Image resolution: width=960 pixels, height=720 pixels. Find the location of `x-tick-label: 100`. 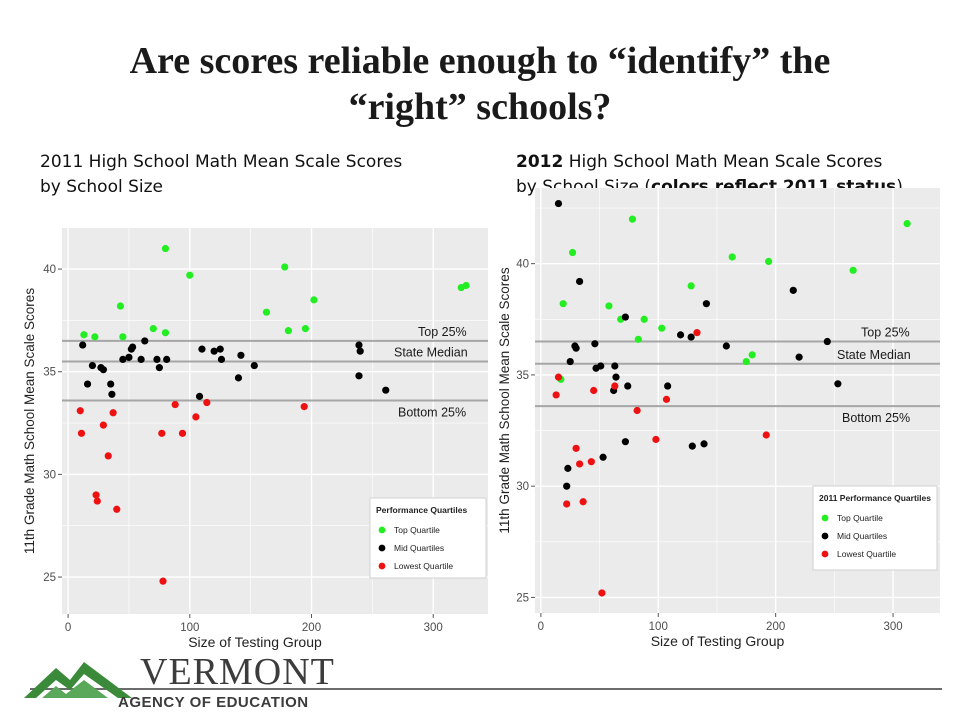

x-tick-label: 100 is located at coordinates (658, 627).